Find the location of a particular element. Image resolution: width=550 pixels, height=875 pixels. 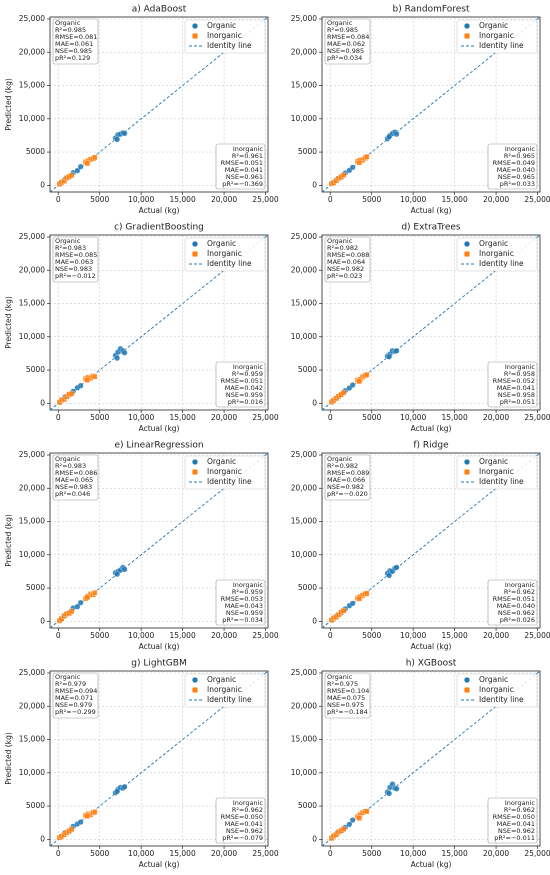

subplot-title: d) ExtraTrees is located at coordinates (431, 228).